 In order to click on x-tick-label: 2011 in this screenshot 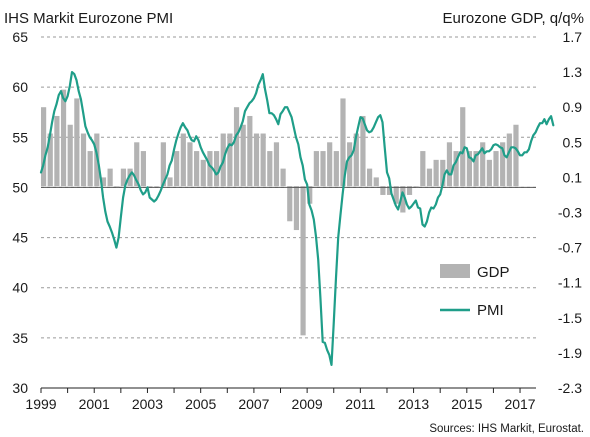, I will do `click(360, 404)`.